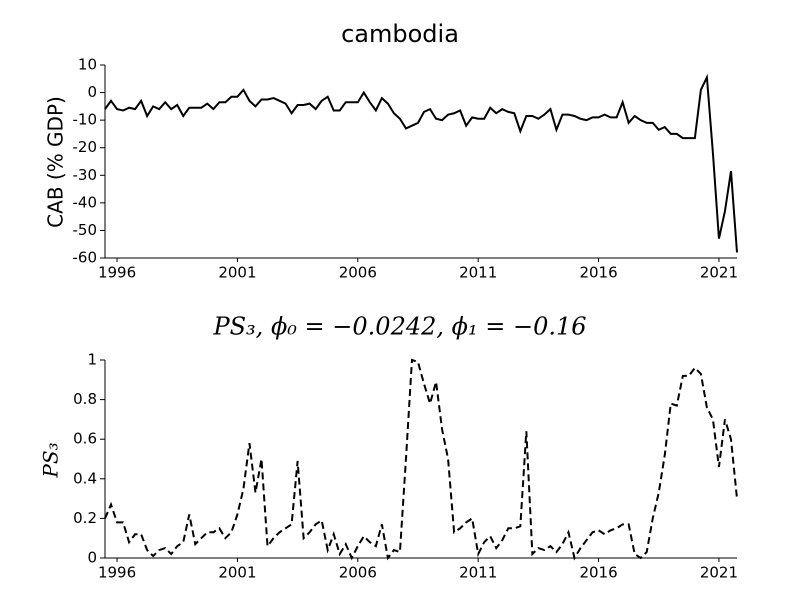 Image resolution: width=800 pixels, height=600 pixels. Describe the element at coordinates (85, 478) in the screenshot. I see `y-tick-label: 0.4` at that location.